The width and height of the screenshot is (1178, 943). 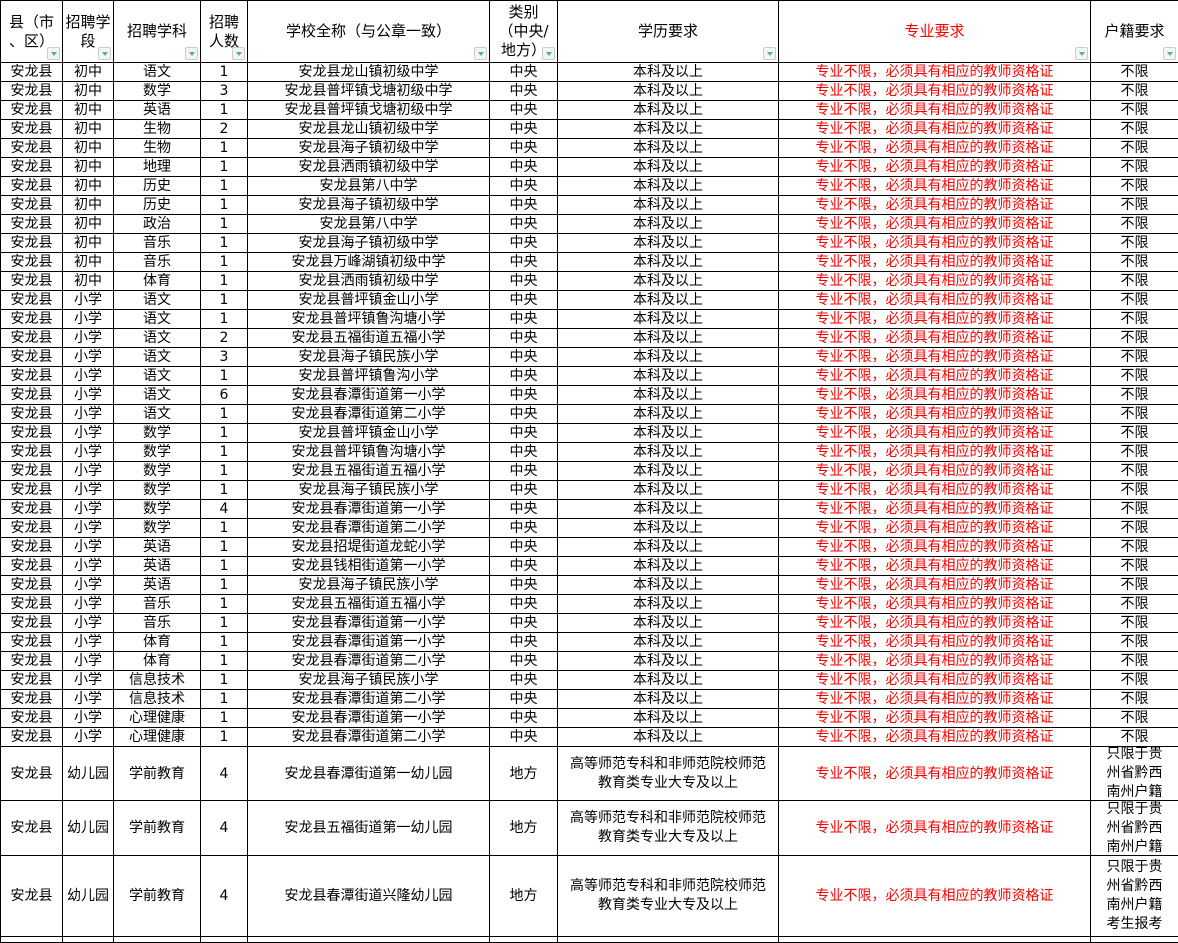 What do you see at coordinates (369, 680) in the screenshot?
I see `cell-school: 安龙县海子镇民族小学` at bounding box center [369, 680].